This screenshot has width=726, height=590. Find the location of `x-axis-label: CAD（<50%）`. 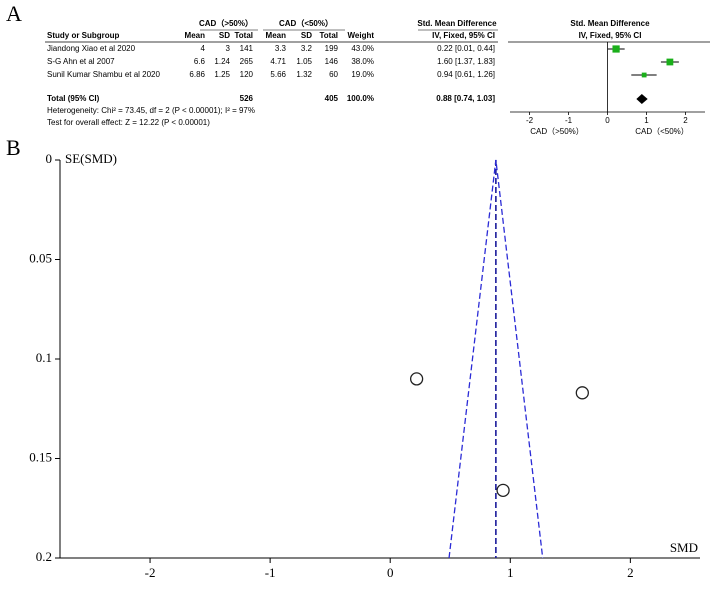

x-axis-label: CAD（<50%） is located at coordinates (662, 131).